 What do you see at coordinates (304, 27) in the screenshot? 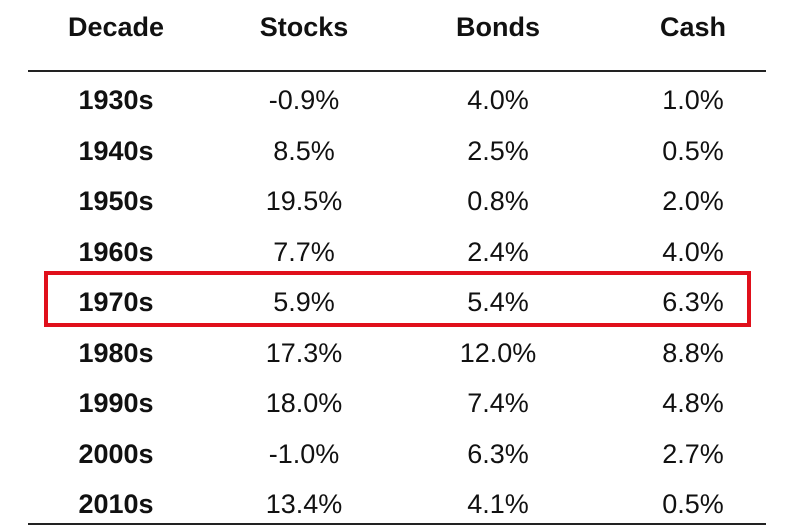
I see `header-stocks: Stocks` at bounding box center [304, 27].